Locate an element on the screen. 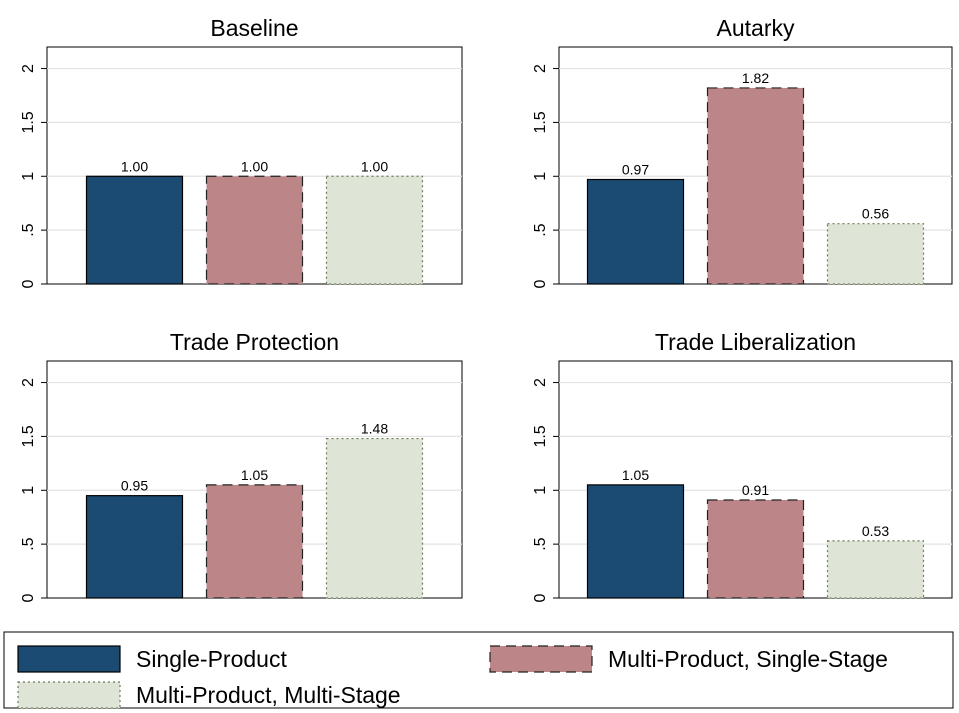 The width and height of the screenshot is (959, 713). panel-title: Autarky is located at coordinates (756, 28).